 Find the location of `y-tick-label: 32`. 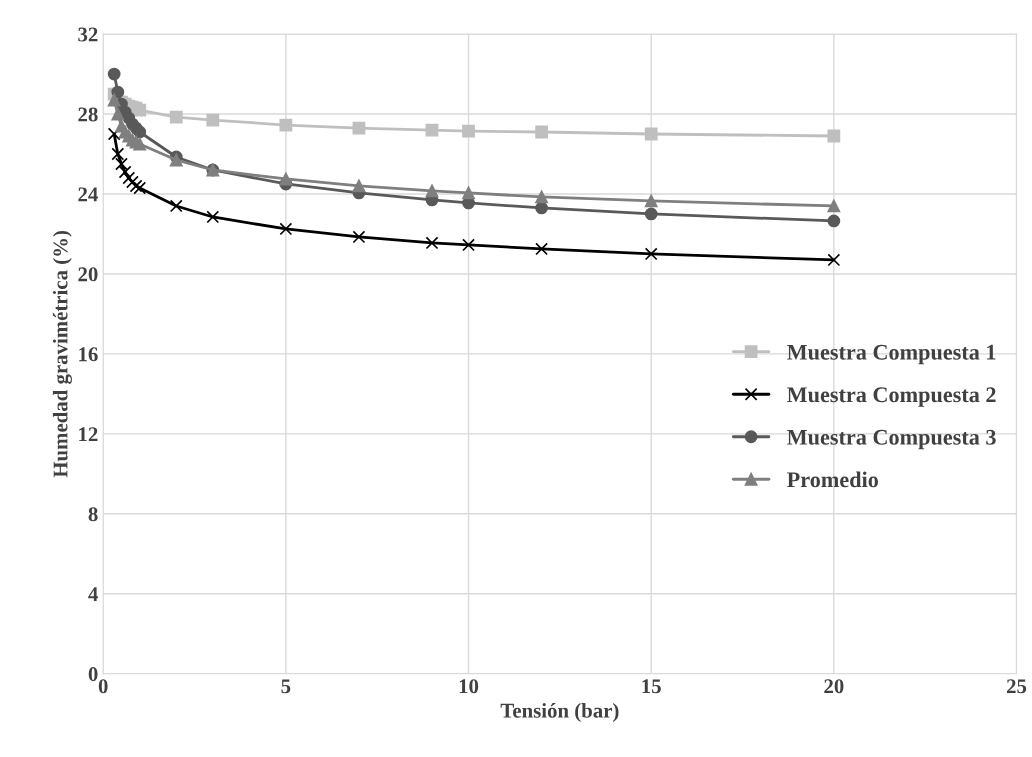

y-tick-label: 32 is located at coordinates (88, 34).